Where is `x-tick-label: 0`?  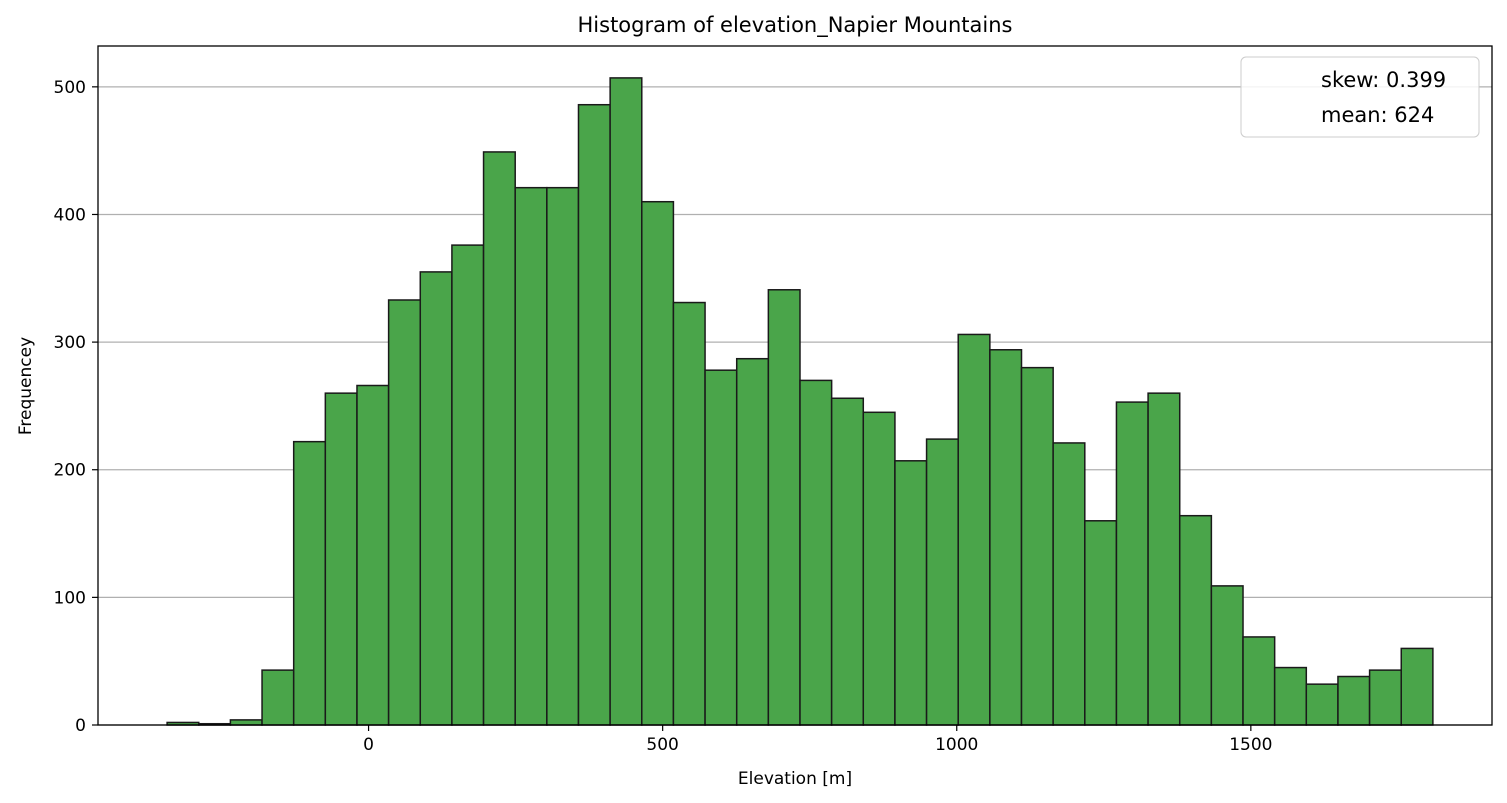
x-tick-label: 0 is located at coordinates (368, 745).